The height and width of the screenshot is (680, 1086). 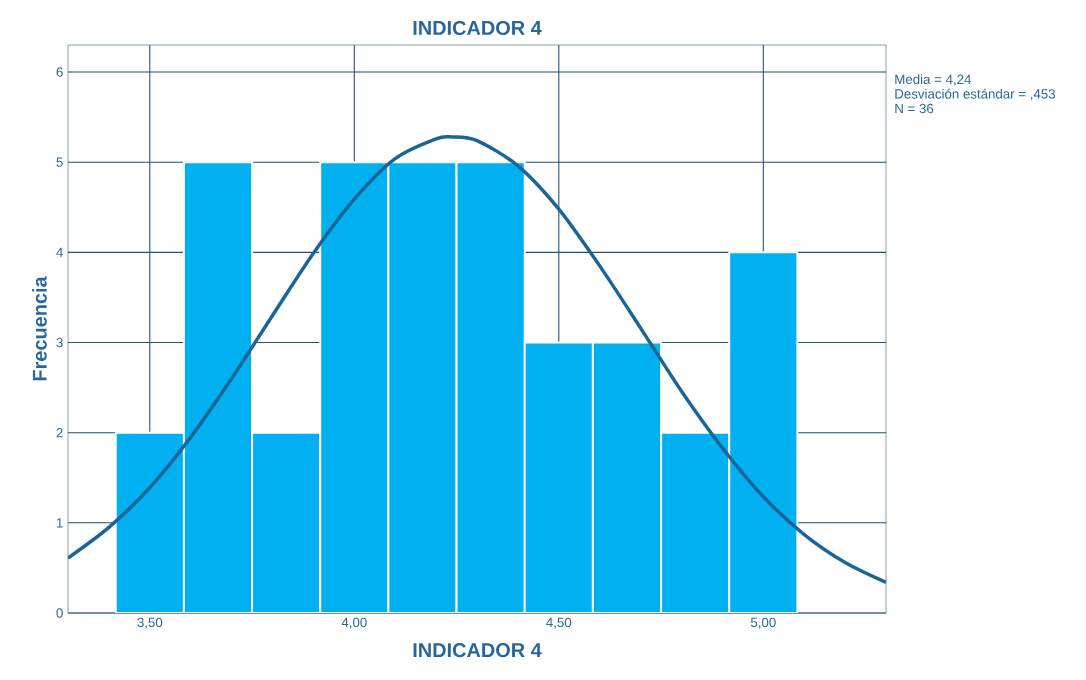 I want to click on y-tick-label: 2, so click(x=59, y=433).